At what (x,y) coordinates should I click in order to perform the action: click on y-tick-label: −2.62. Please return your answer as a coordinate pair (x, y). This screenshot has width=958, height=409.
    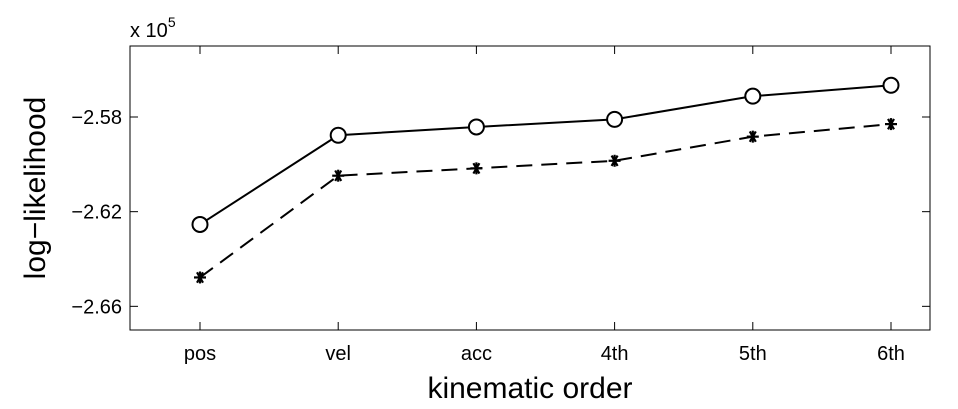
    Looking at the image, I should click on (96, 213).